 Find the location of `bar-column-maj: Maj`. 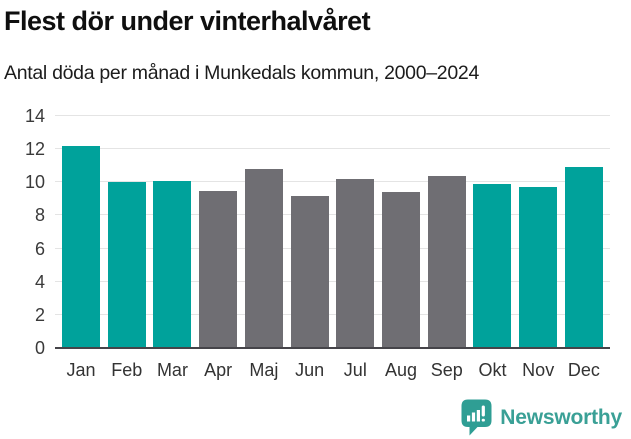

bar-column-maj: Maj is located at coordinates (263, 248).